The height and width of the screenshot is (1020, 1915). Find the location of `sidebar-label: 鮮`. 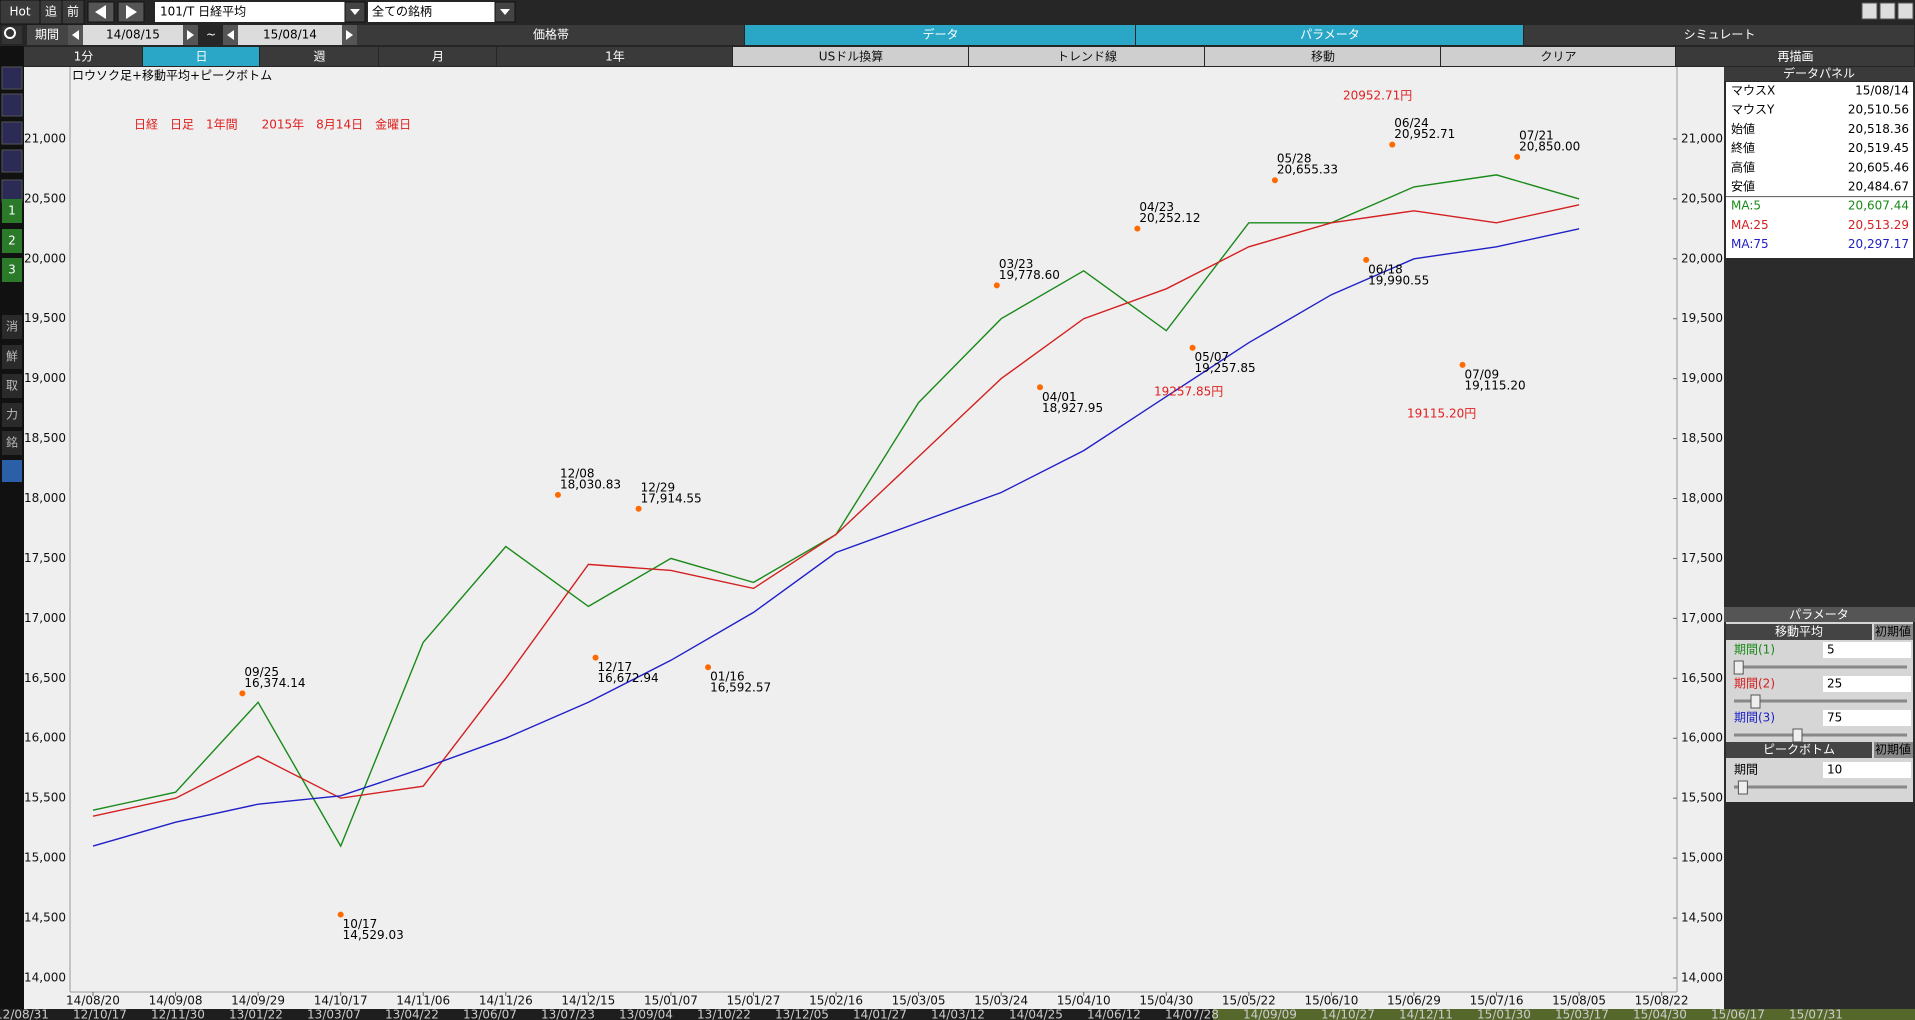

sidebar-label: 鮮 is located at coordinates (12, 357).